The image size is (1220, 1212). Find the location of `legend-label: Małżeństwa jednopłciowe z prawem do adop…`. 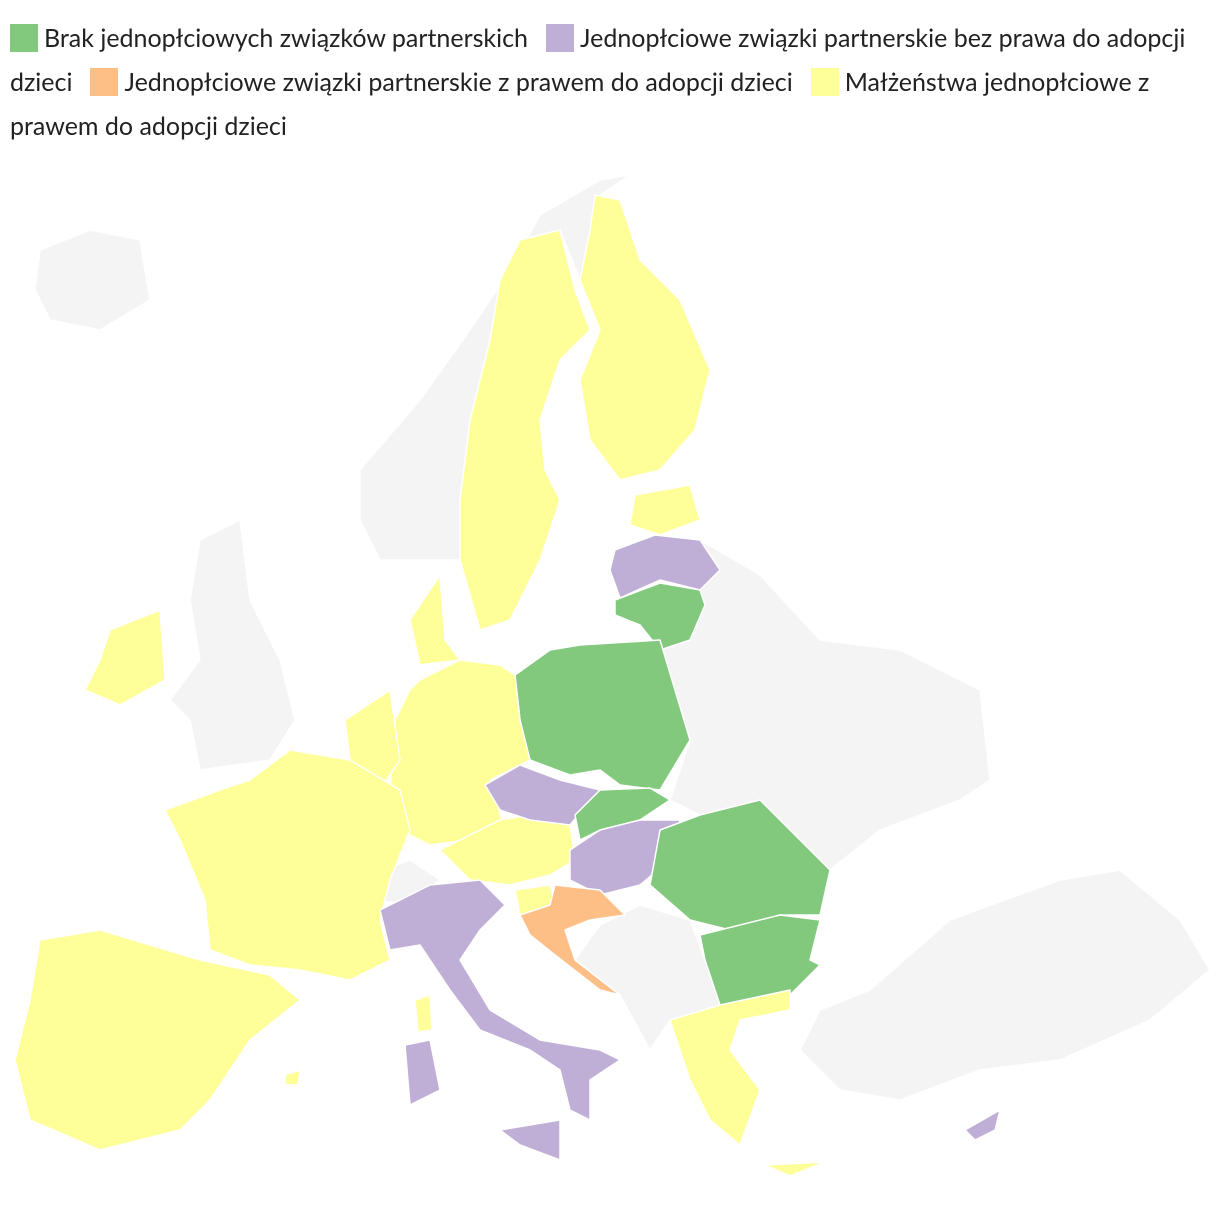

legend-label: Małżeństwa jednopłciowe z prawem do adop… is located at coordinates (580, 104).